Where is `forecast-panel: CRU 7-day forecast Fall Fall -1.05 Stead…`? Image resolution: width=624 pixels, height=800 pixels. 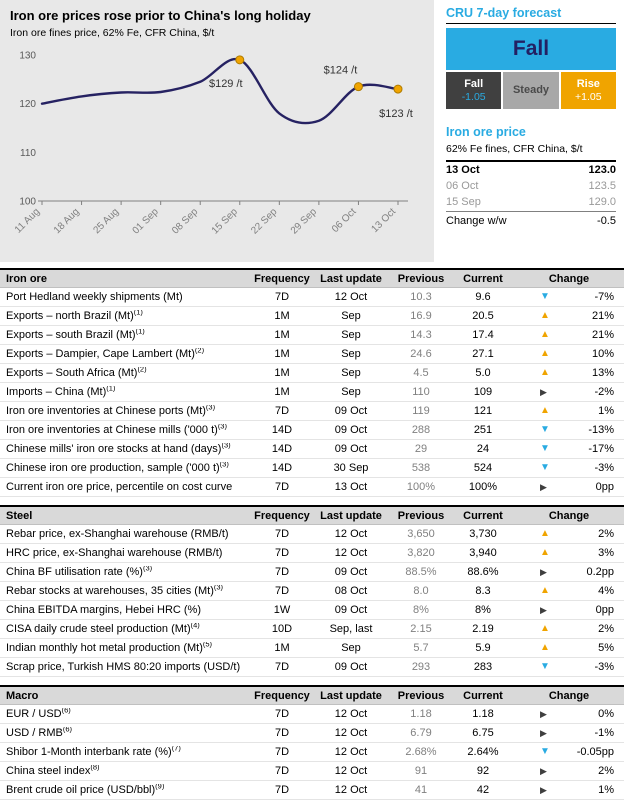 forecast-panel: CRU 7-day forecast Fall Fall -1.05 Stead… is located at coordinates (529, 131).